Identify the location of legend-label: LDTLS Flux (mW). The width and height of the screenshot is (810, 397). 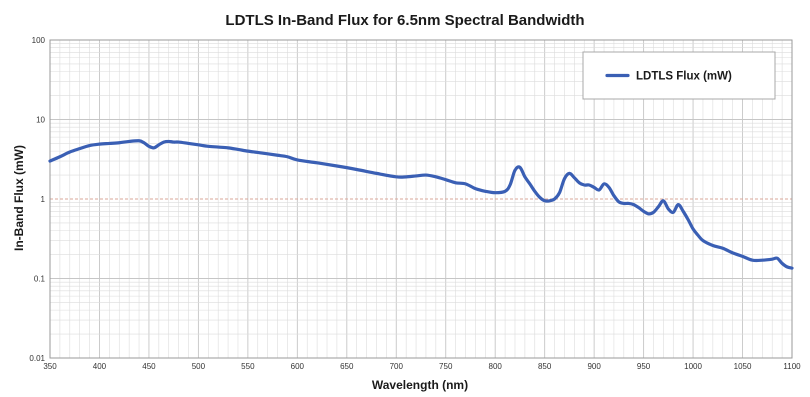
(684, 77).